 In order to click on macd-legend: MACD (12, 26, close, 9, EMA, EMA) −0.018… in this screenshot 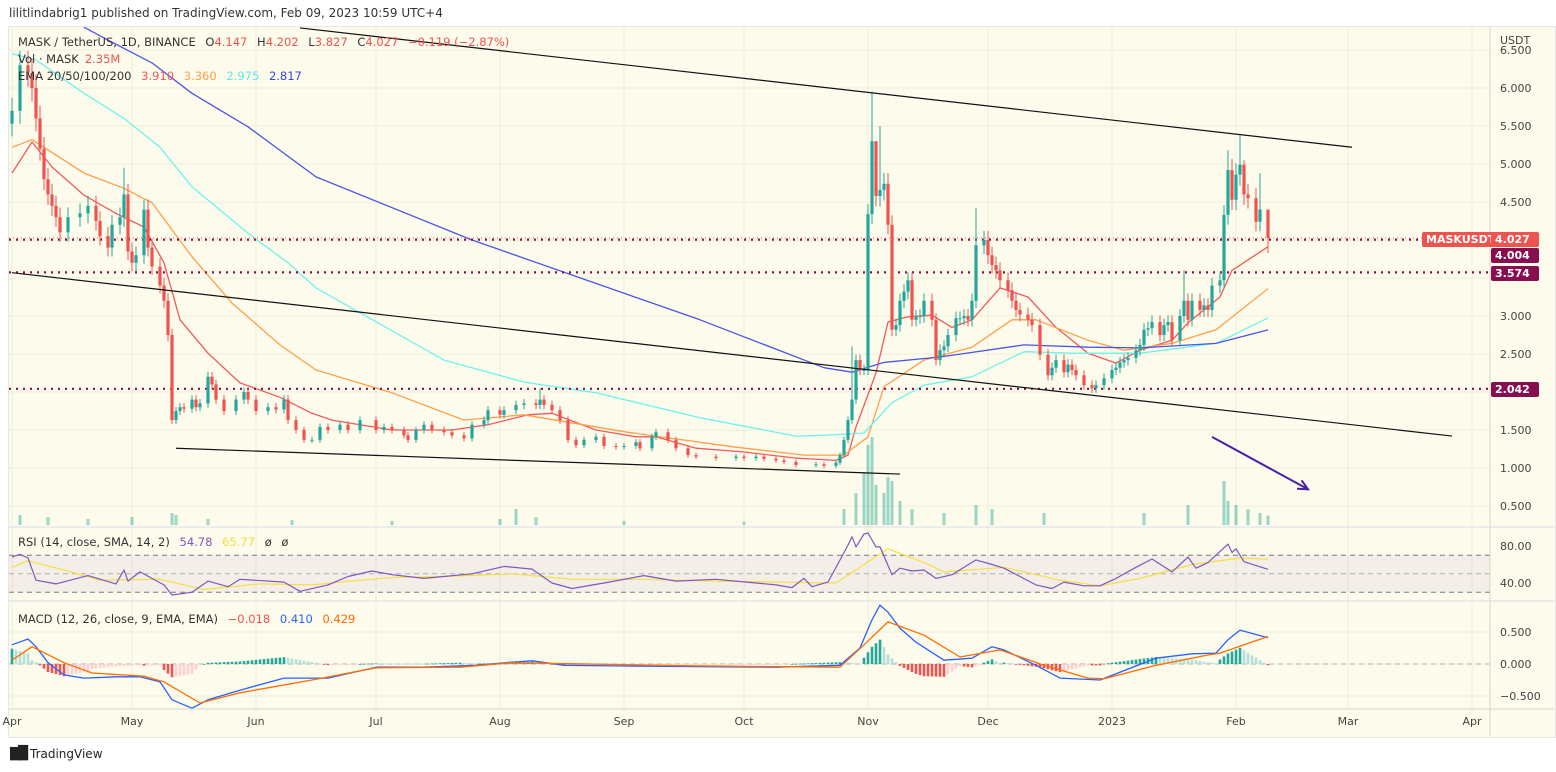, I will do `click(189, 619)`.